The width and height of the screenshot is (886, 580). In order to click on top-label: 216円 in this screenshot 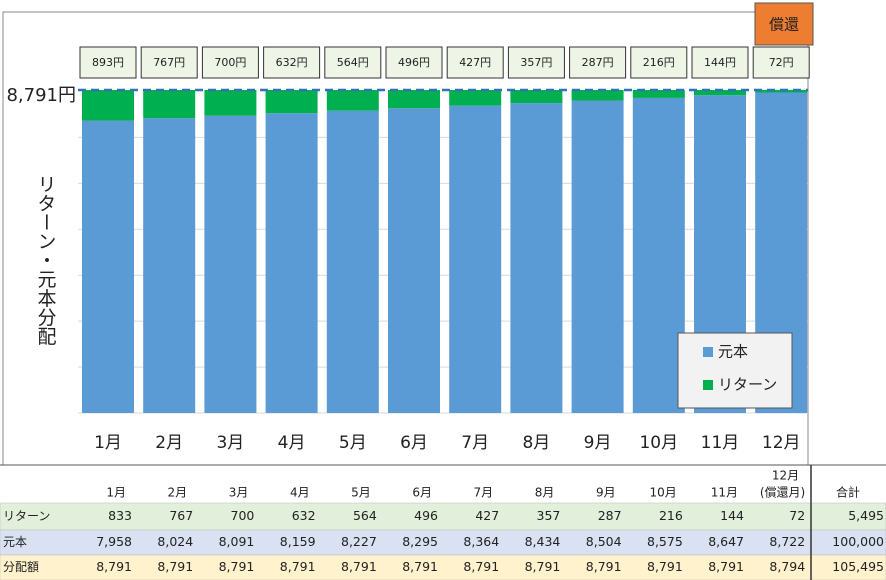, I will do `click(659, 62)`.